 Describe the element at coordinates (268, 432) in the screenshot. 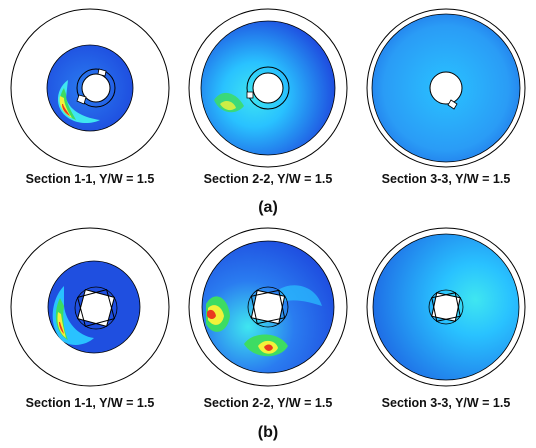

I see `row-label-b: (b)` at that location.